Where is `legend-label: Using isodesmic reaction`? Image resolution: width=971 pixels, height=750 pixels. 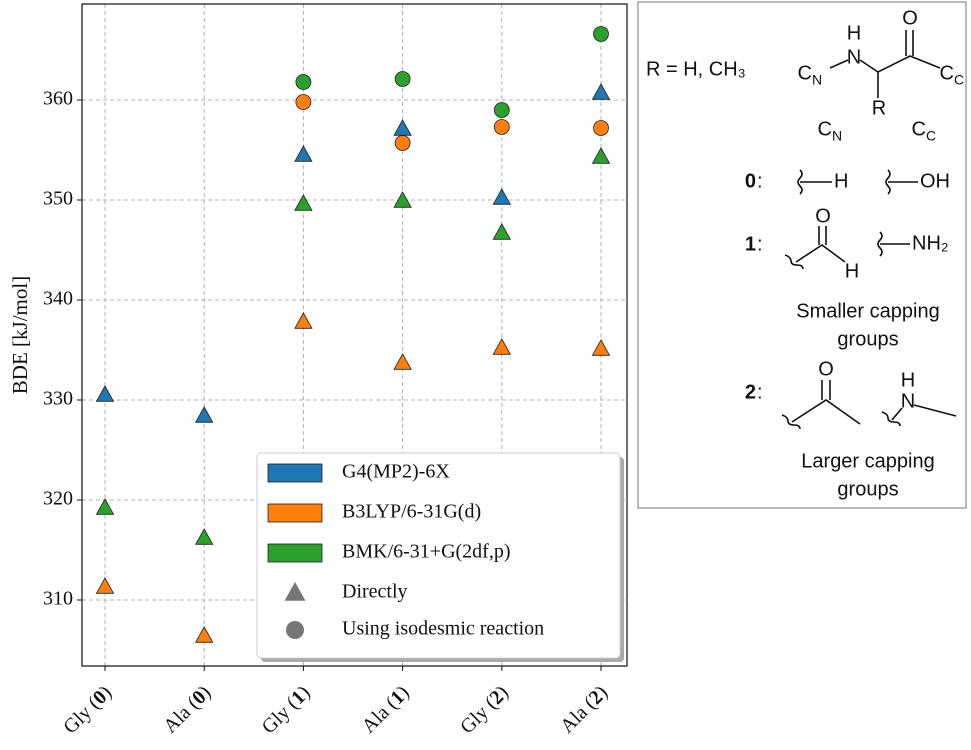 legend-label: Using isodesmic reaction is located at coordinates (443, 629).